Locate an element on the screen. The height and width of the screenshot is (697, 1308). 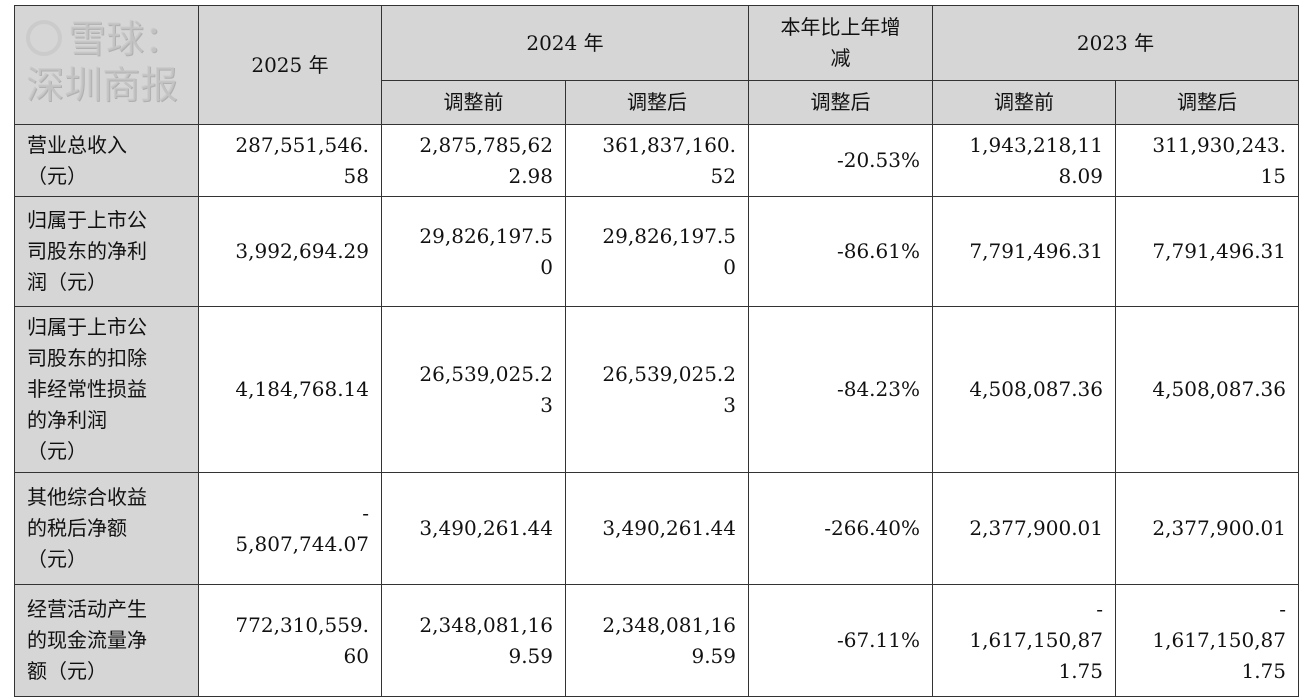
header-2024: 2024 年 is located at coordinates (565, 43).